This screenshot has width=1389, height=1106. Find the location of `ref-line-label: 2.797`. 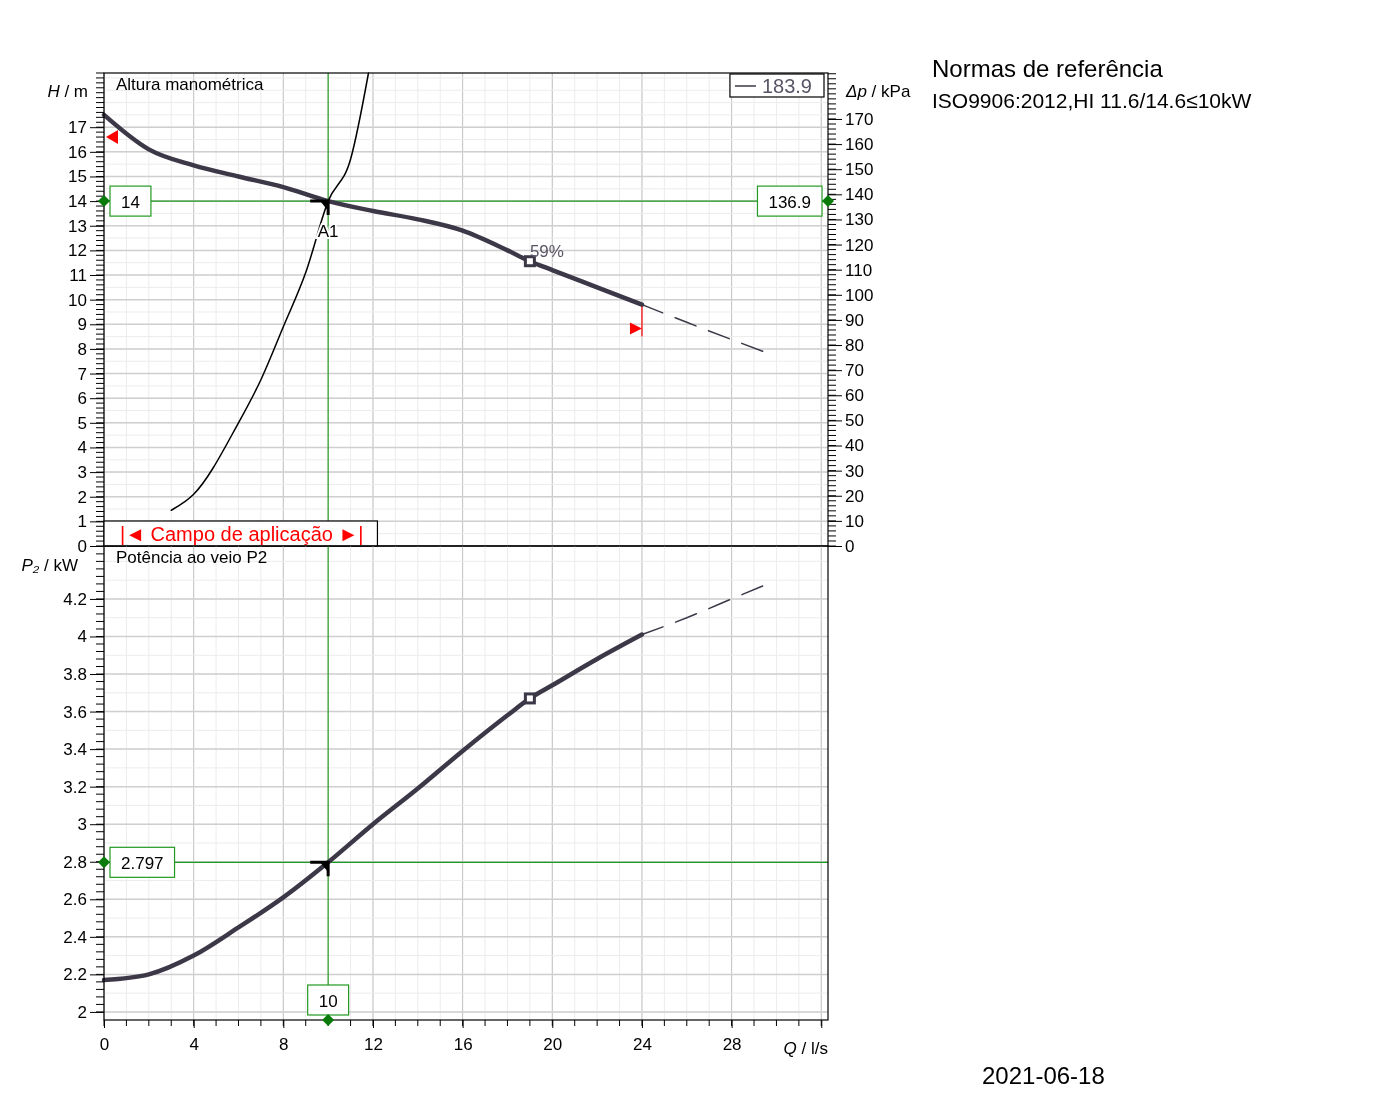

ref-line-label: 2.797 is located at coordinates (142, 863).